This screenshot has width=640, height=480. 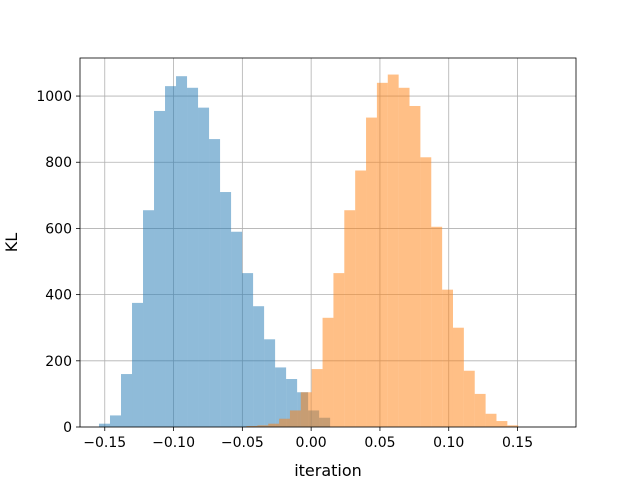 I want to click on x-tick-label: −0.15, so click(x=104, y=443).